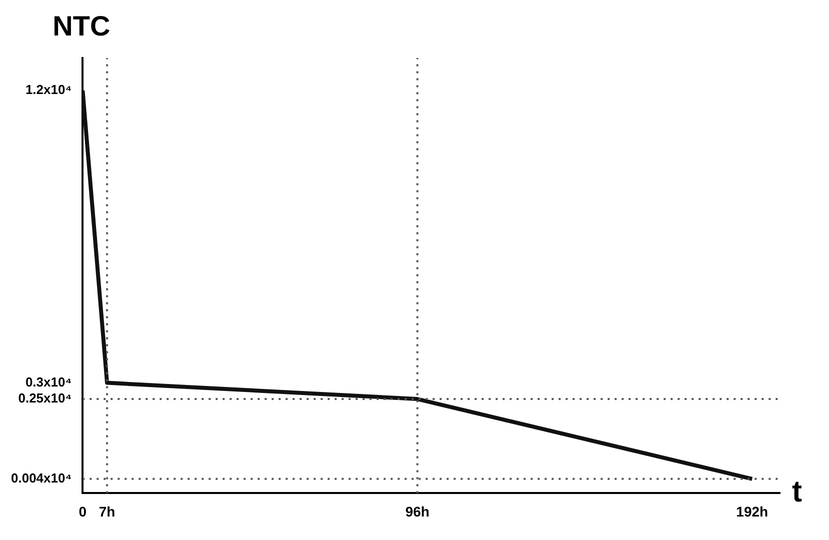  Describe the element at coordinates (41, 478) in the screenshot. I see `y-tick-label: 0.004x10⁴` at that location.